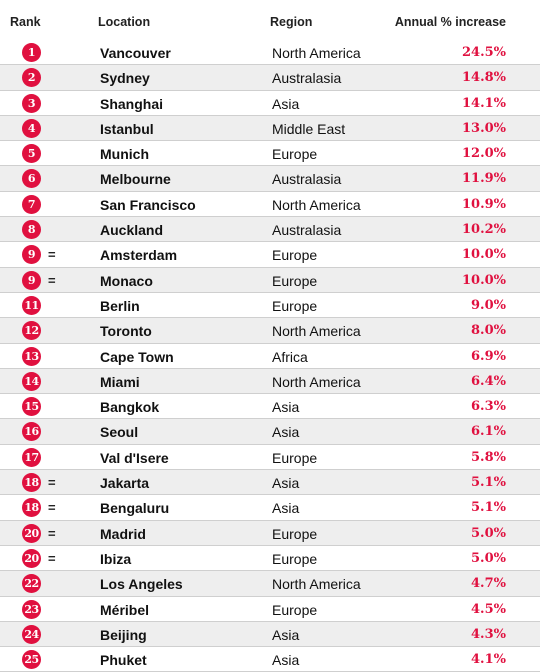 The width and height of the screenshot is (540, 672). I want to click on rank-badge: 1, so click(31, 52).